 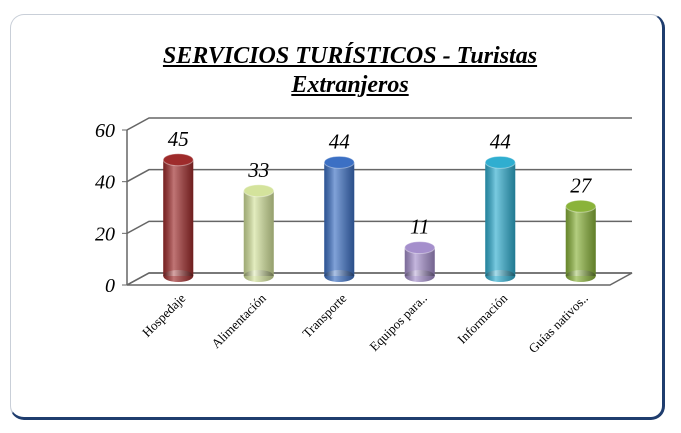 I want to click on value-label: 27, so click(x=581, y=185).